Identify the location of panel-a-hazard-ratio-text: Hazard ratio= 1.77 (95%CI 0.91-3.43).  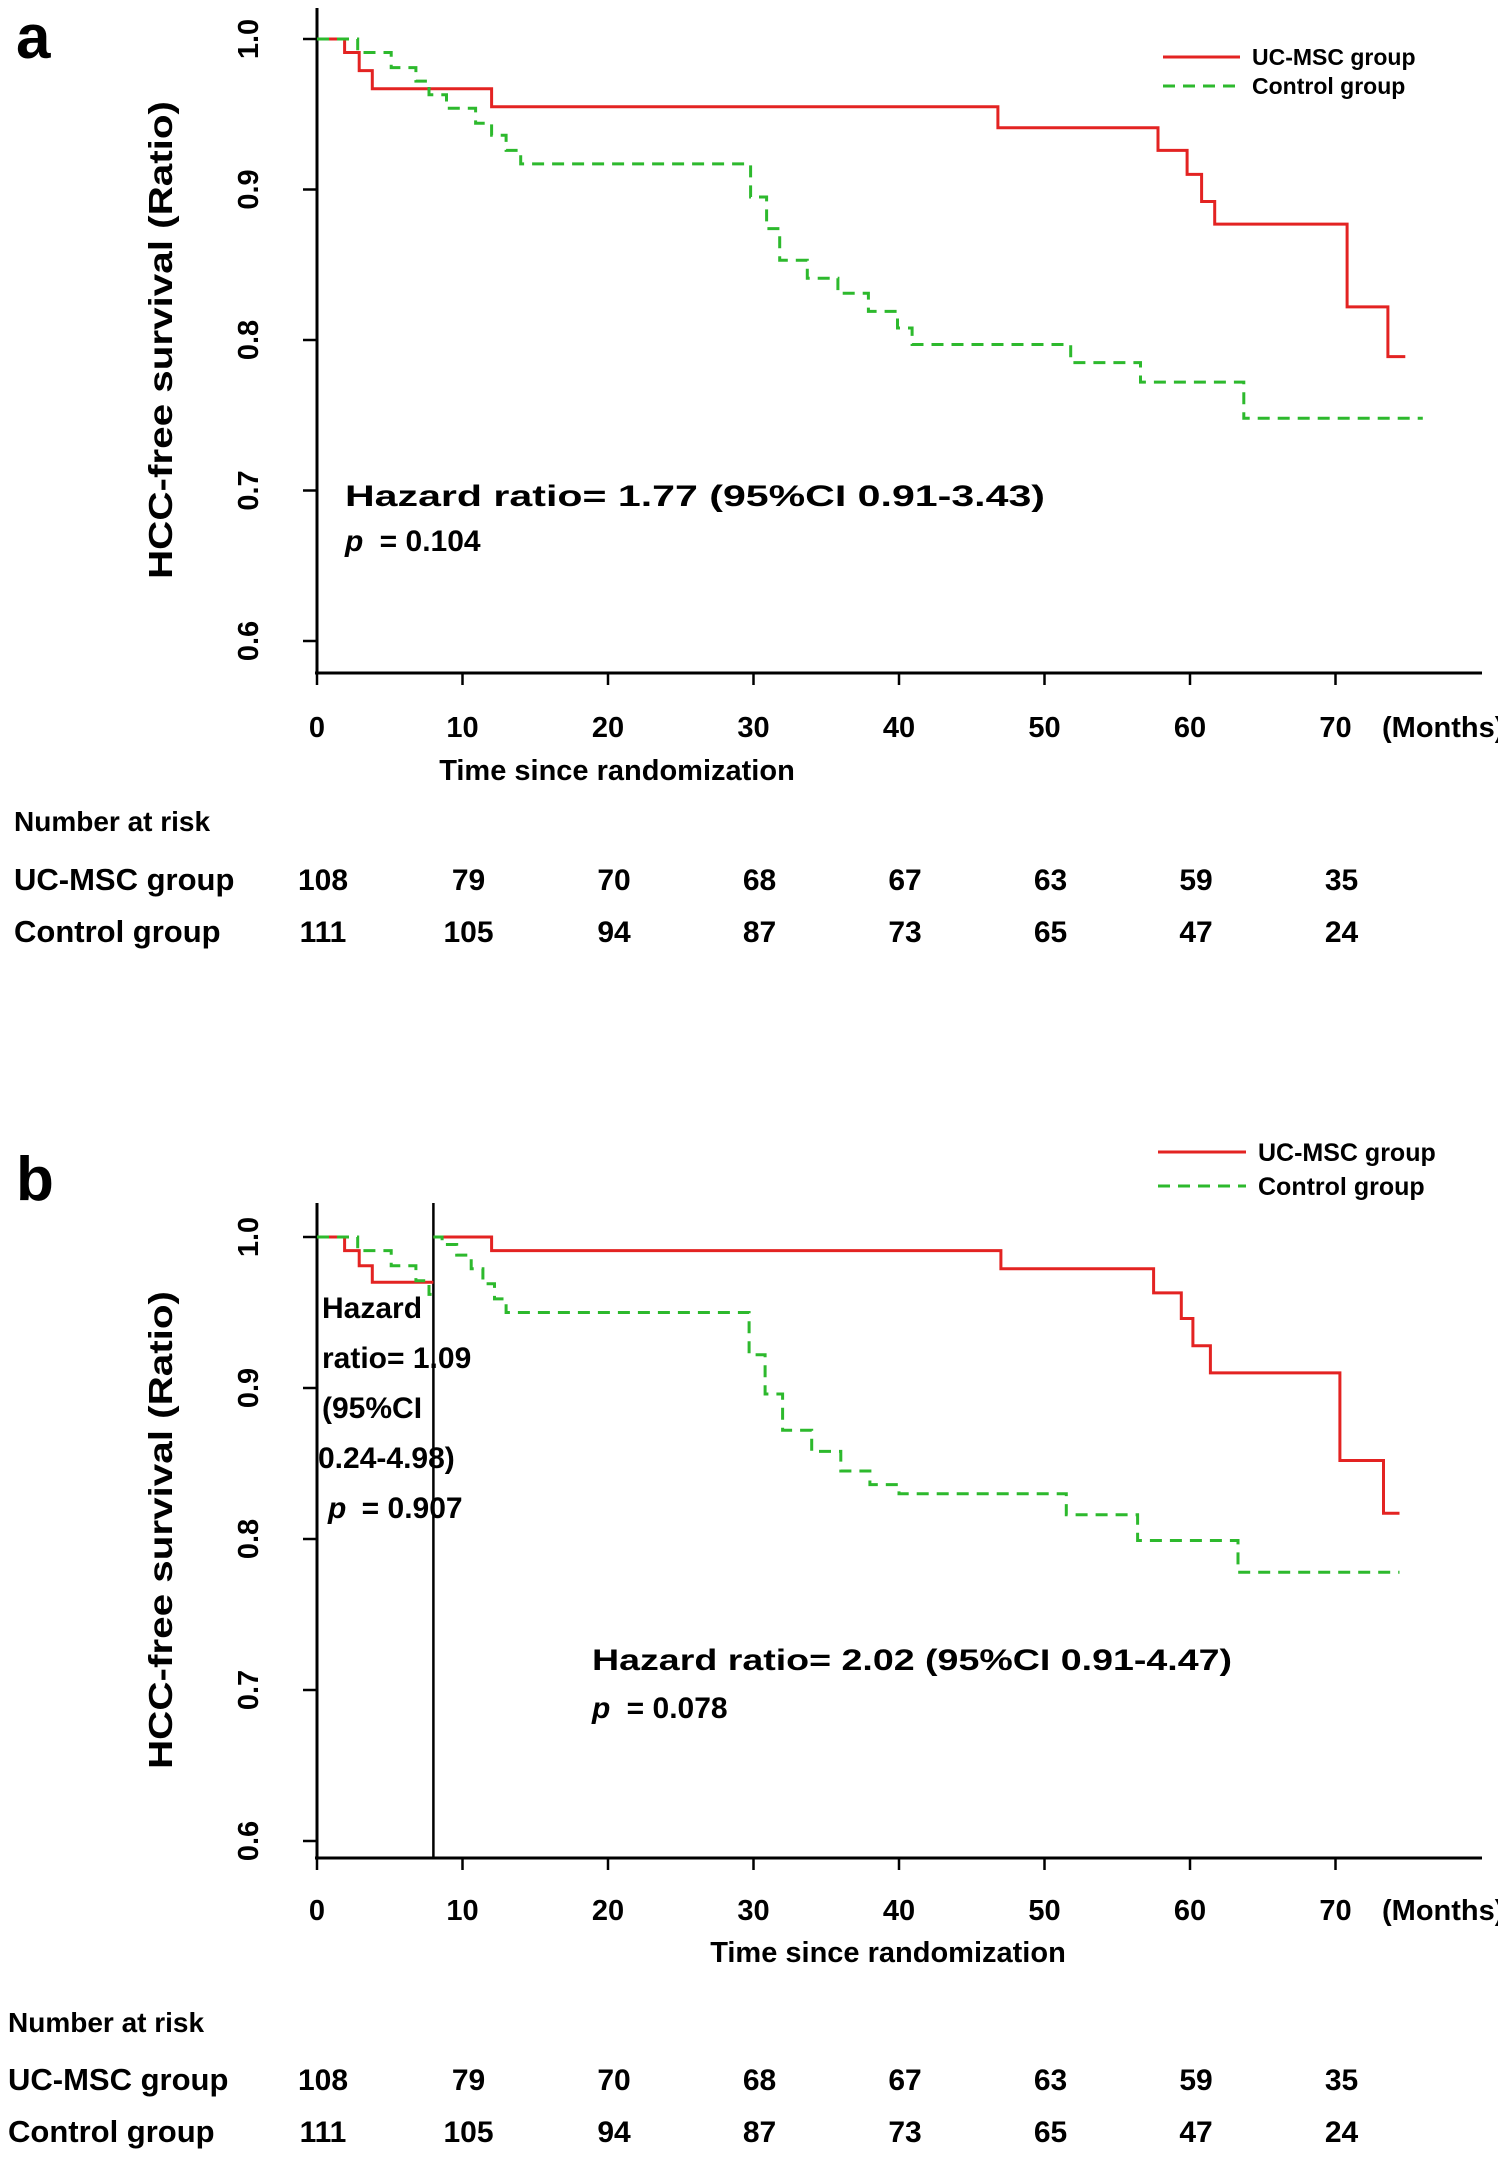
(695, 496).